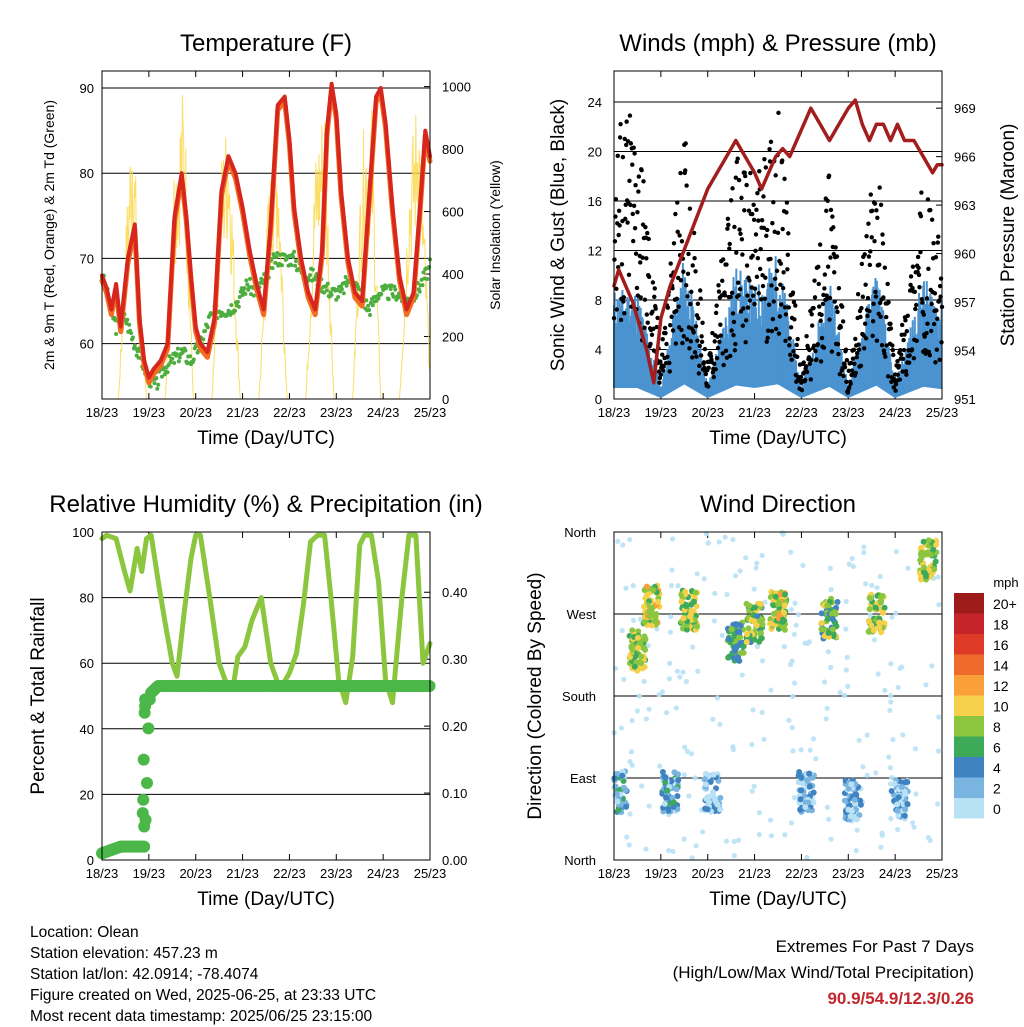 The height and width of the screenshot is (1027, 1024). Describe the element at coordinates (598, 349) in the screenshot. I see `y-tick-label: 4` at that location.